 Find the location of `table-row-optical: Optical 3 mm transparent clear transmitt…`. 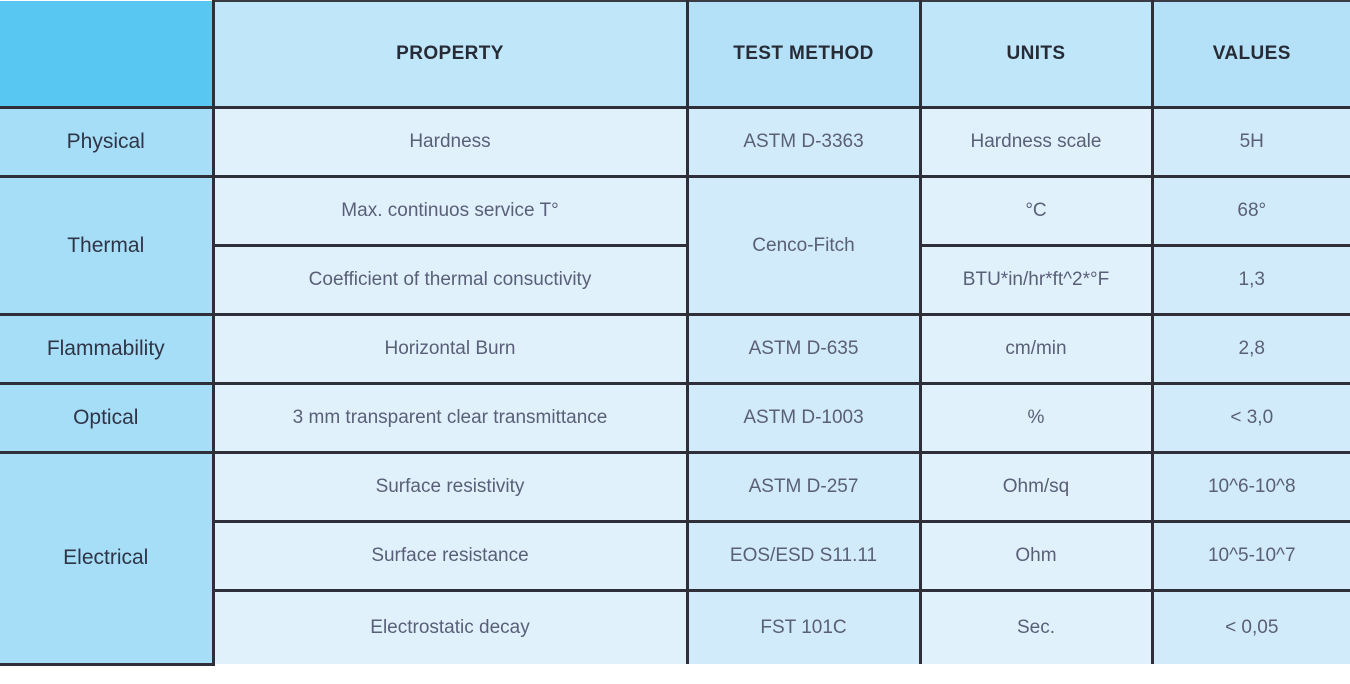

table-row-optical: Optical 3 mm transparent clear transmitt… is located at coordinates (675, 418).